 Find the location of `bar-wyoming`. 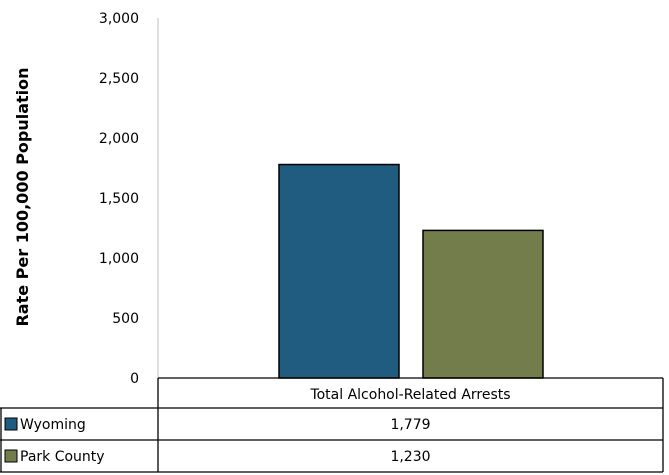

bar-wyoming is located at coordinates (339, 271).